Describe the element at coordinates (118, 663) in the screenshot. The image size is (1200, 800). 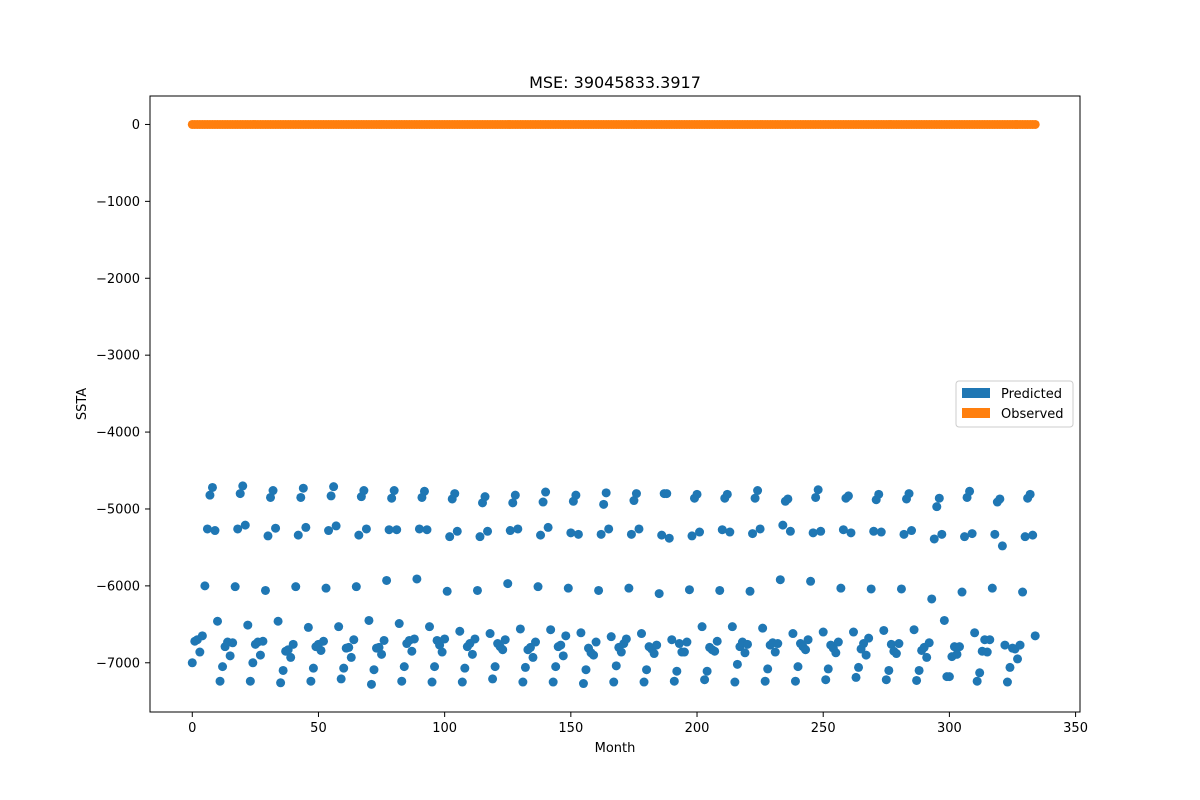
I see `y-tick-label: −7000` at that location.